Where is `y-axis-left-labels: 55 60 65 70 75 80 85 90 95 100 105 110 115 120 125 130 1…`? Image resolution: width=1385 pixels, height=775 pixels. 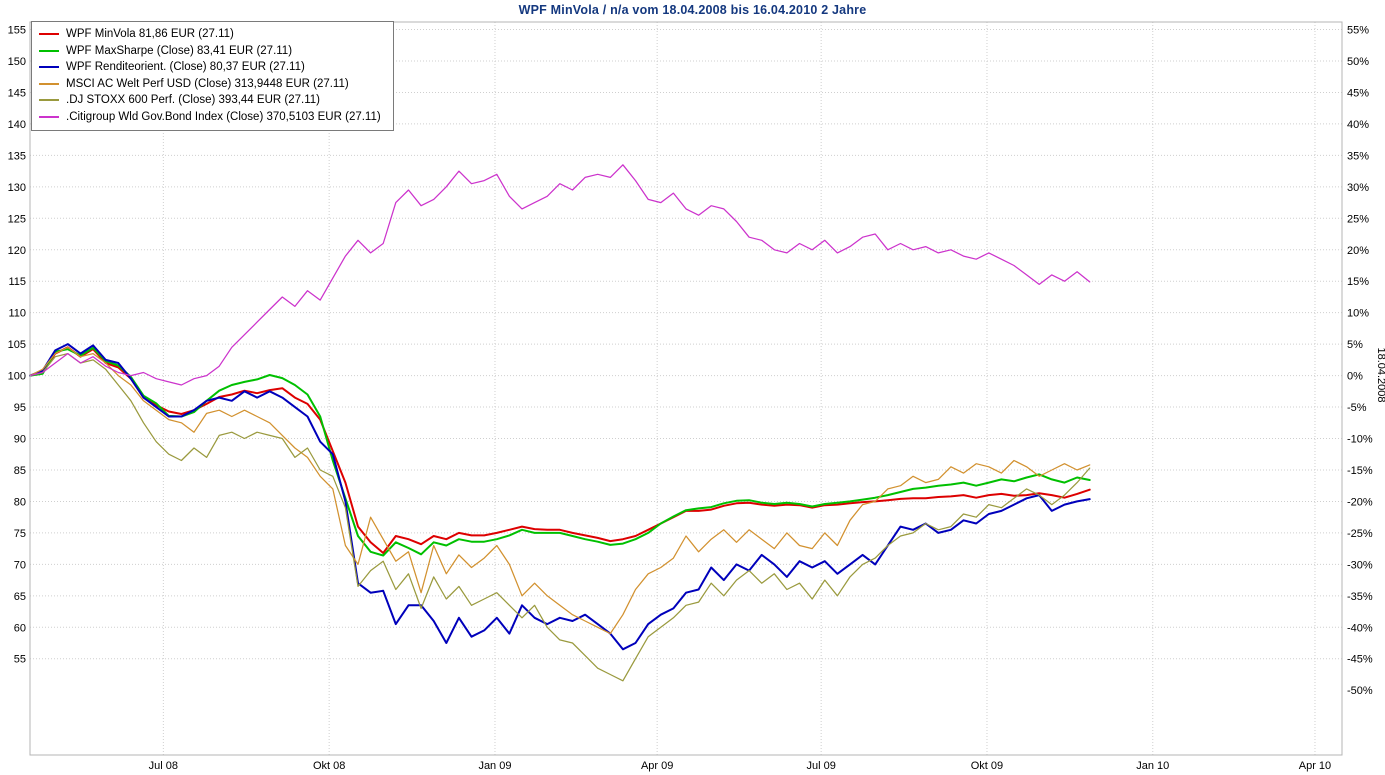
y-axis-left-labels: 55 60 65 70 75 80 85 90 95 100 105 110 115 120 125 130 1… is located at coordinates (17, 345).